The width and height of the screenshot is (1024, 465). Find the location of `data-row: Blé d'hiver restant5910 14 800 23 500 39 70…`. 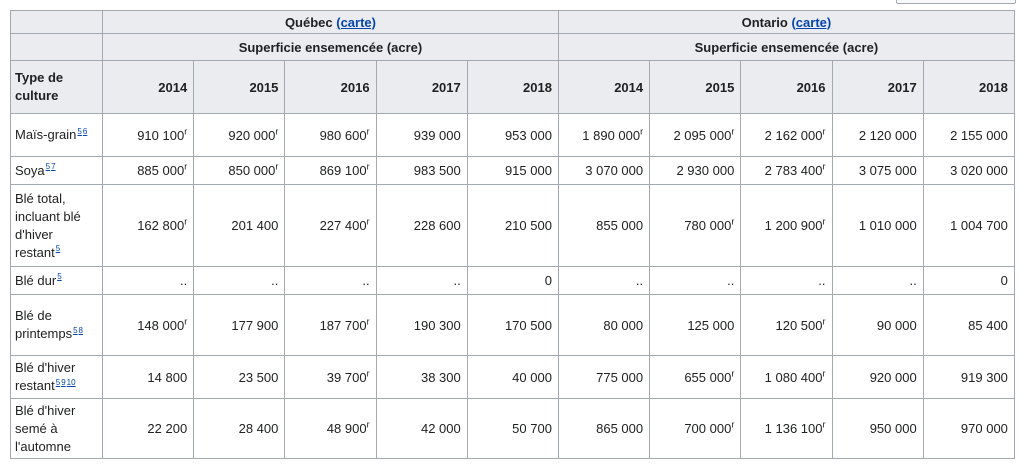

data-row: Blé d'hiver restant5910 14 800 23 500 39 70… is located at coordinates (512, 377).